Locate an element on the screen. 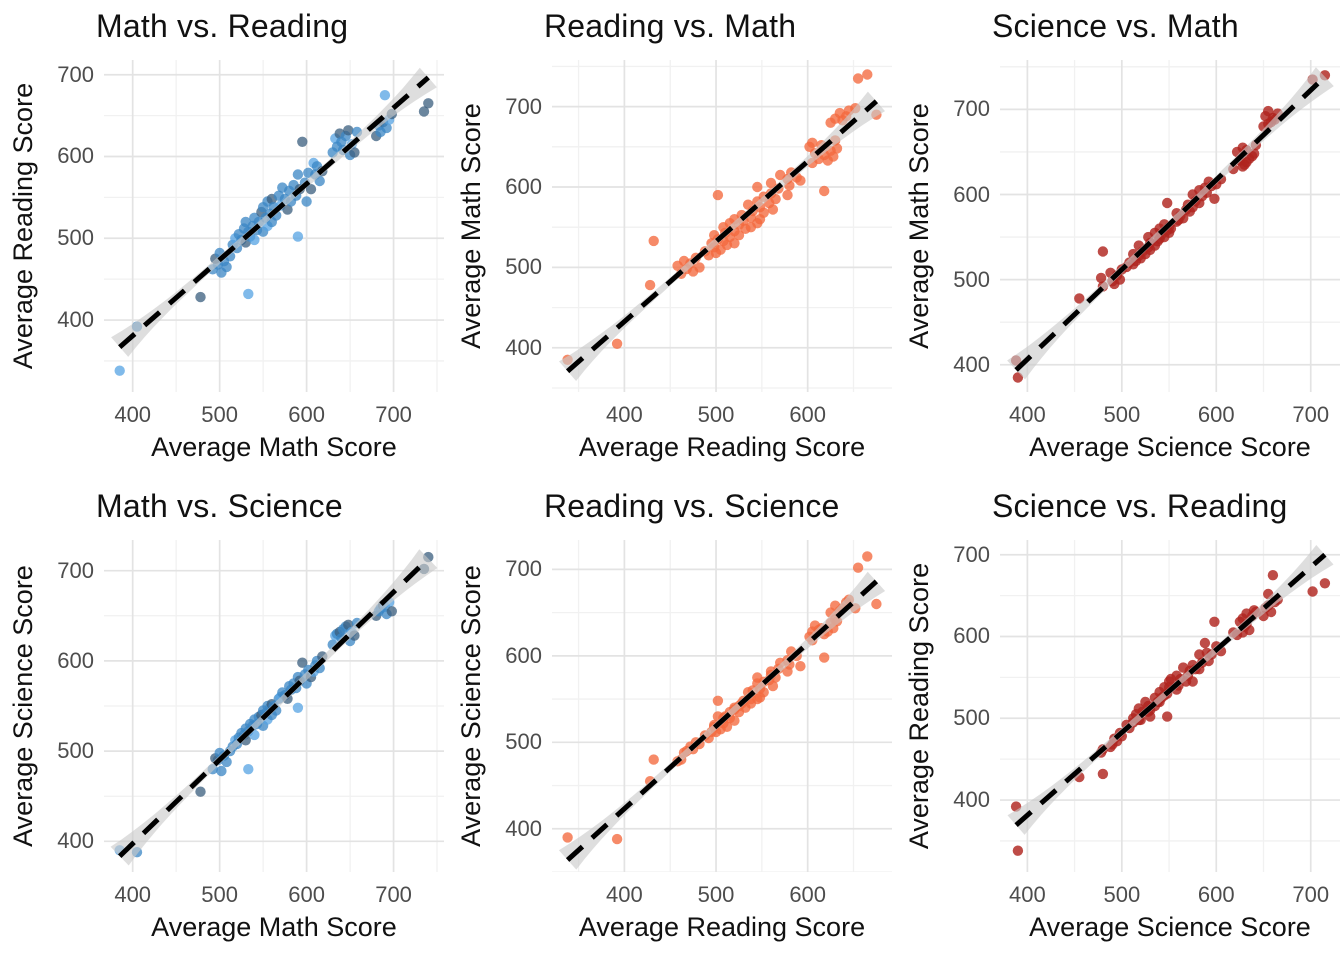  panel-title: Math vs. Science is located at coordinates (219, 506).